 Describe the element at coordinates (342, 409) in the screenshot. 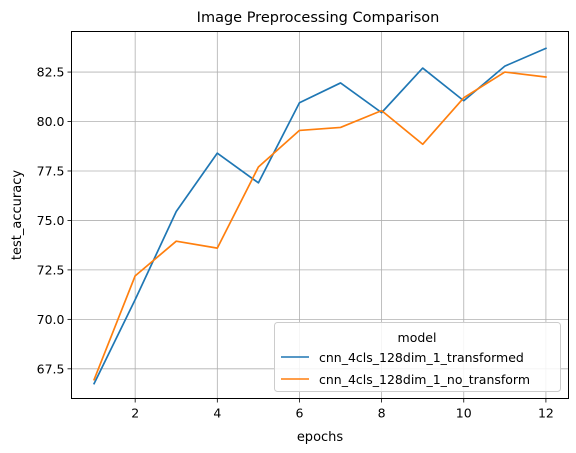

I see `x-axis-ticks: 2 4 6 8 10 12` at that location.